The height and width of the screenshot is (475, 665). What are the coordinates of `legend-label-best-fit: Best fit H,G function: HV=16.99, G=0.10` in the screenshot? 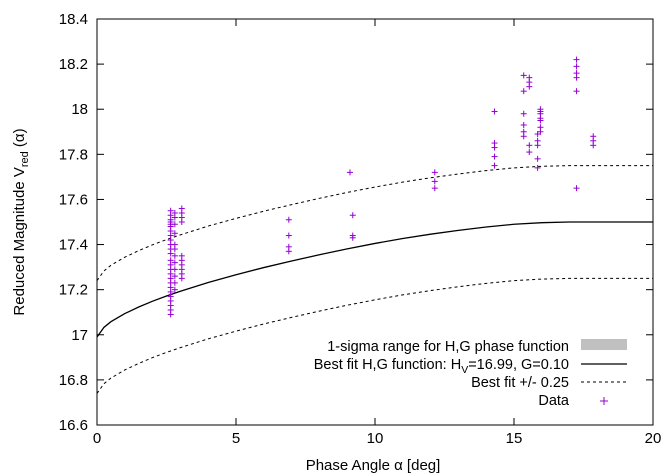 It's located at (441, 366).